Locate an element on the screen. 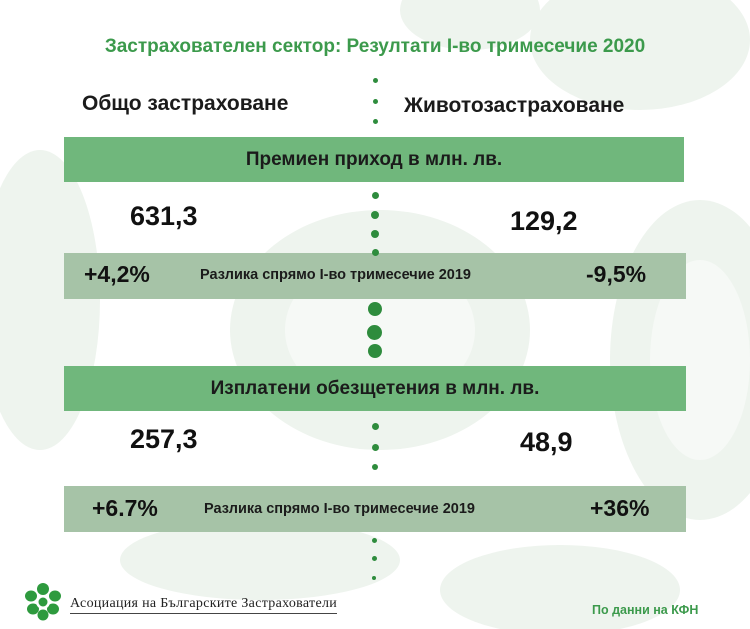 The image size is (750, 629). association-logo-icon is located at coordinates (43, 602).